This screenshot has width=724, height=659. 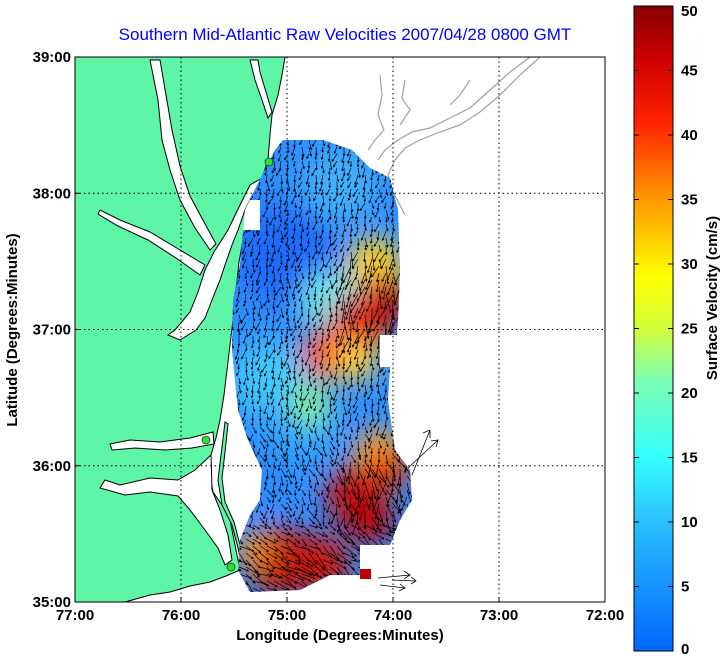 I want to click on colorbar-tick-label: 30, so click(x=689, y=264).